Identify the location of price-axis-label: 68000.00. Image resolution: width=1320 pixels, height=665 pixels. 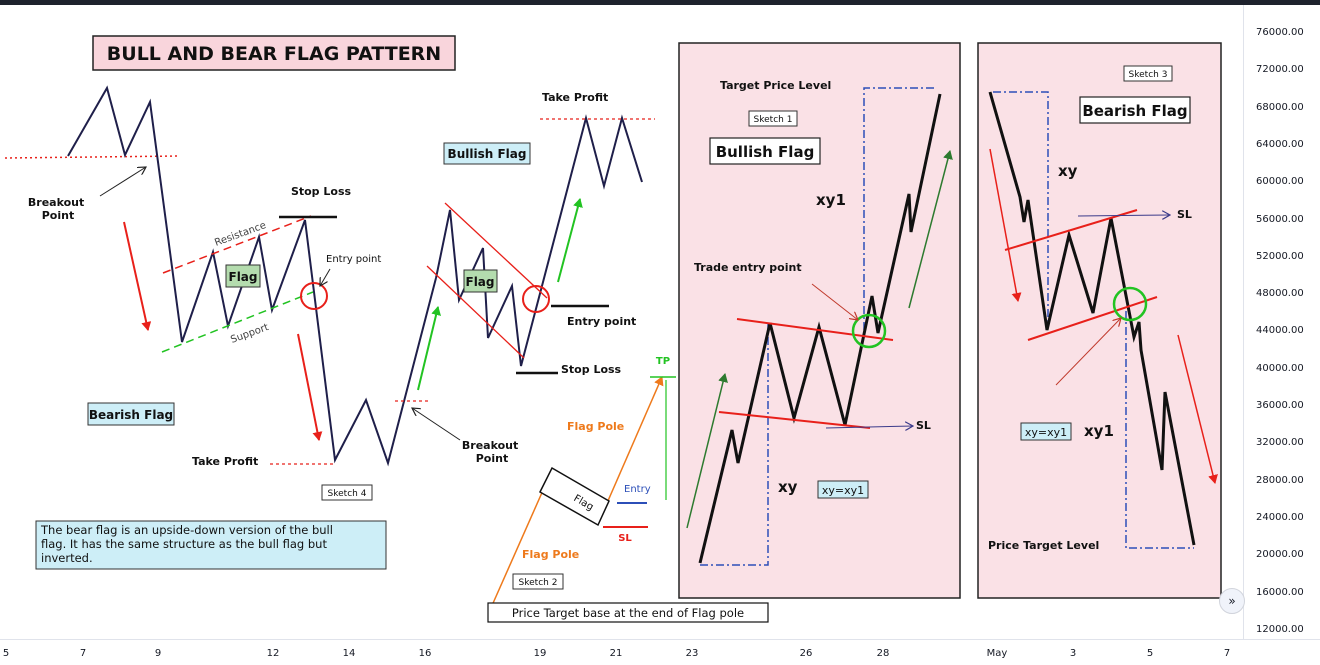
(1280, 107).